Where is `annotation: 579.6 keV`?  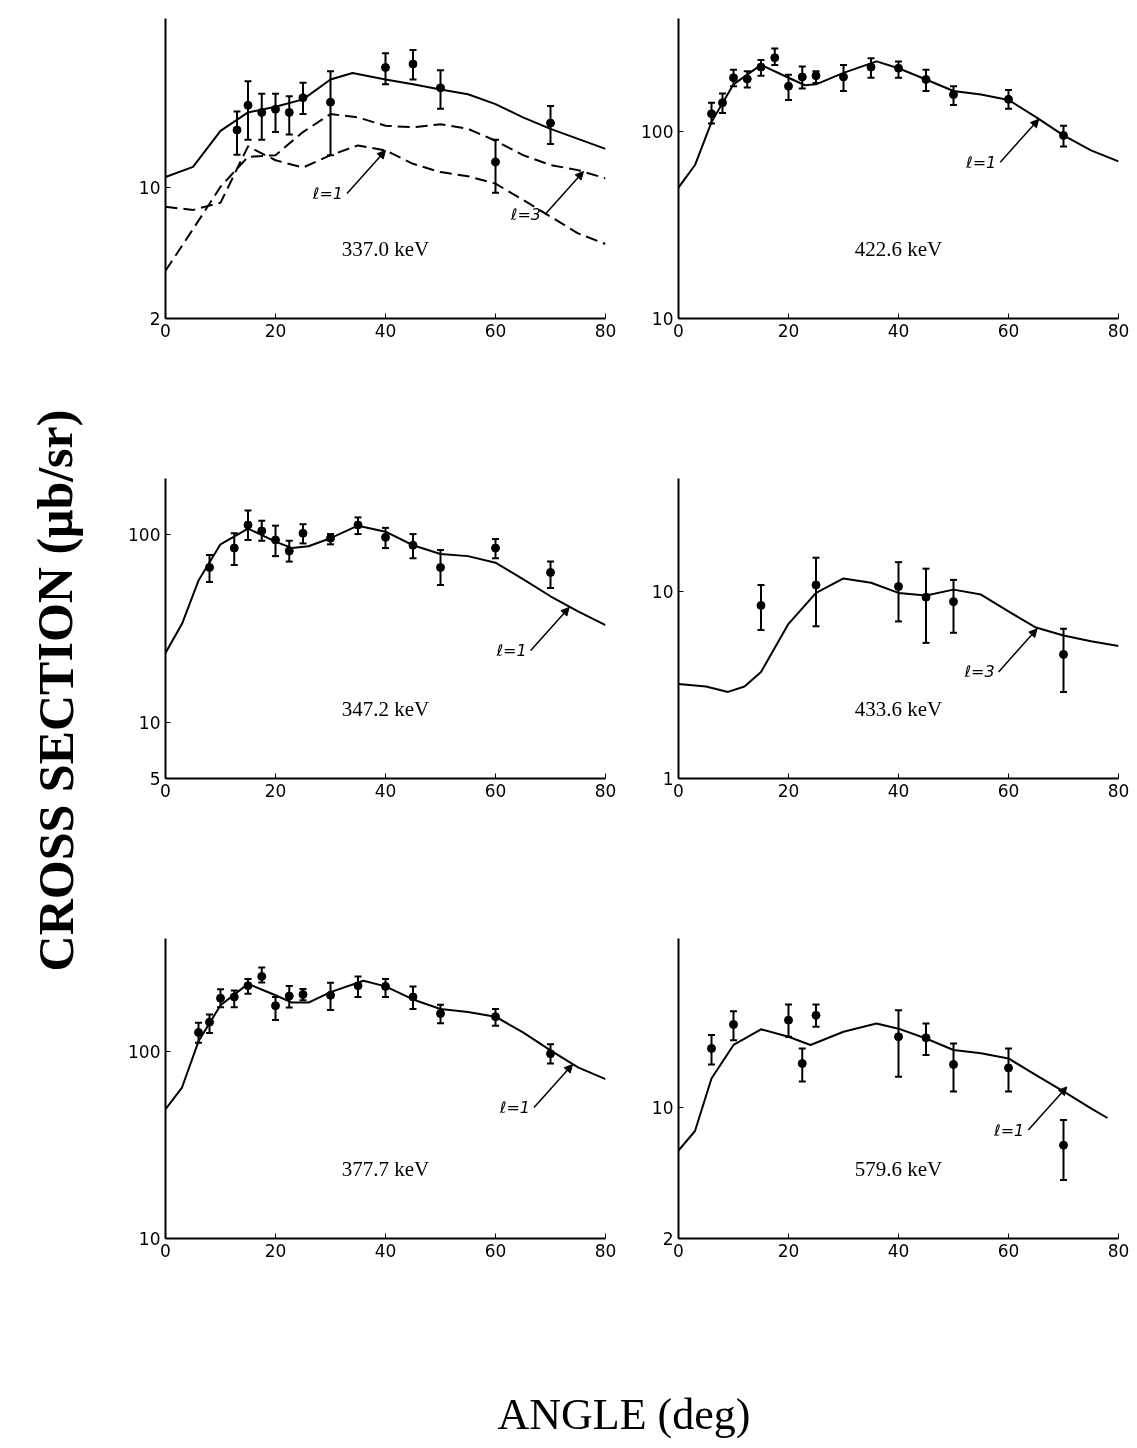
annotation: 579.6 keV is located at coordinates (898, 1168).